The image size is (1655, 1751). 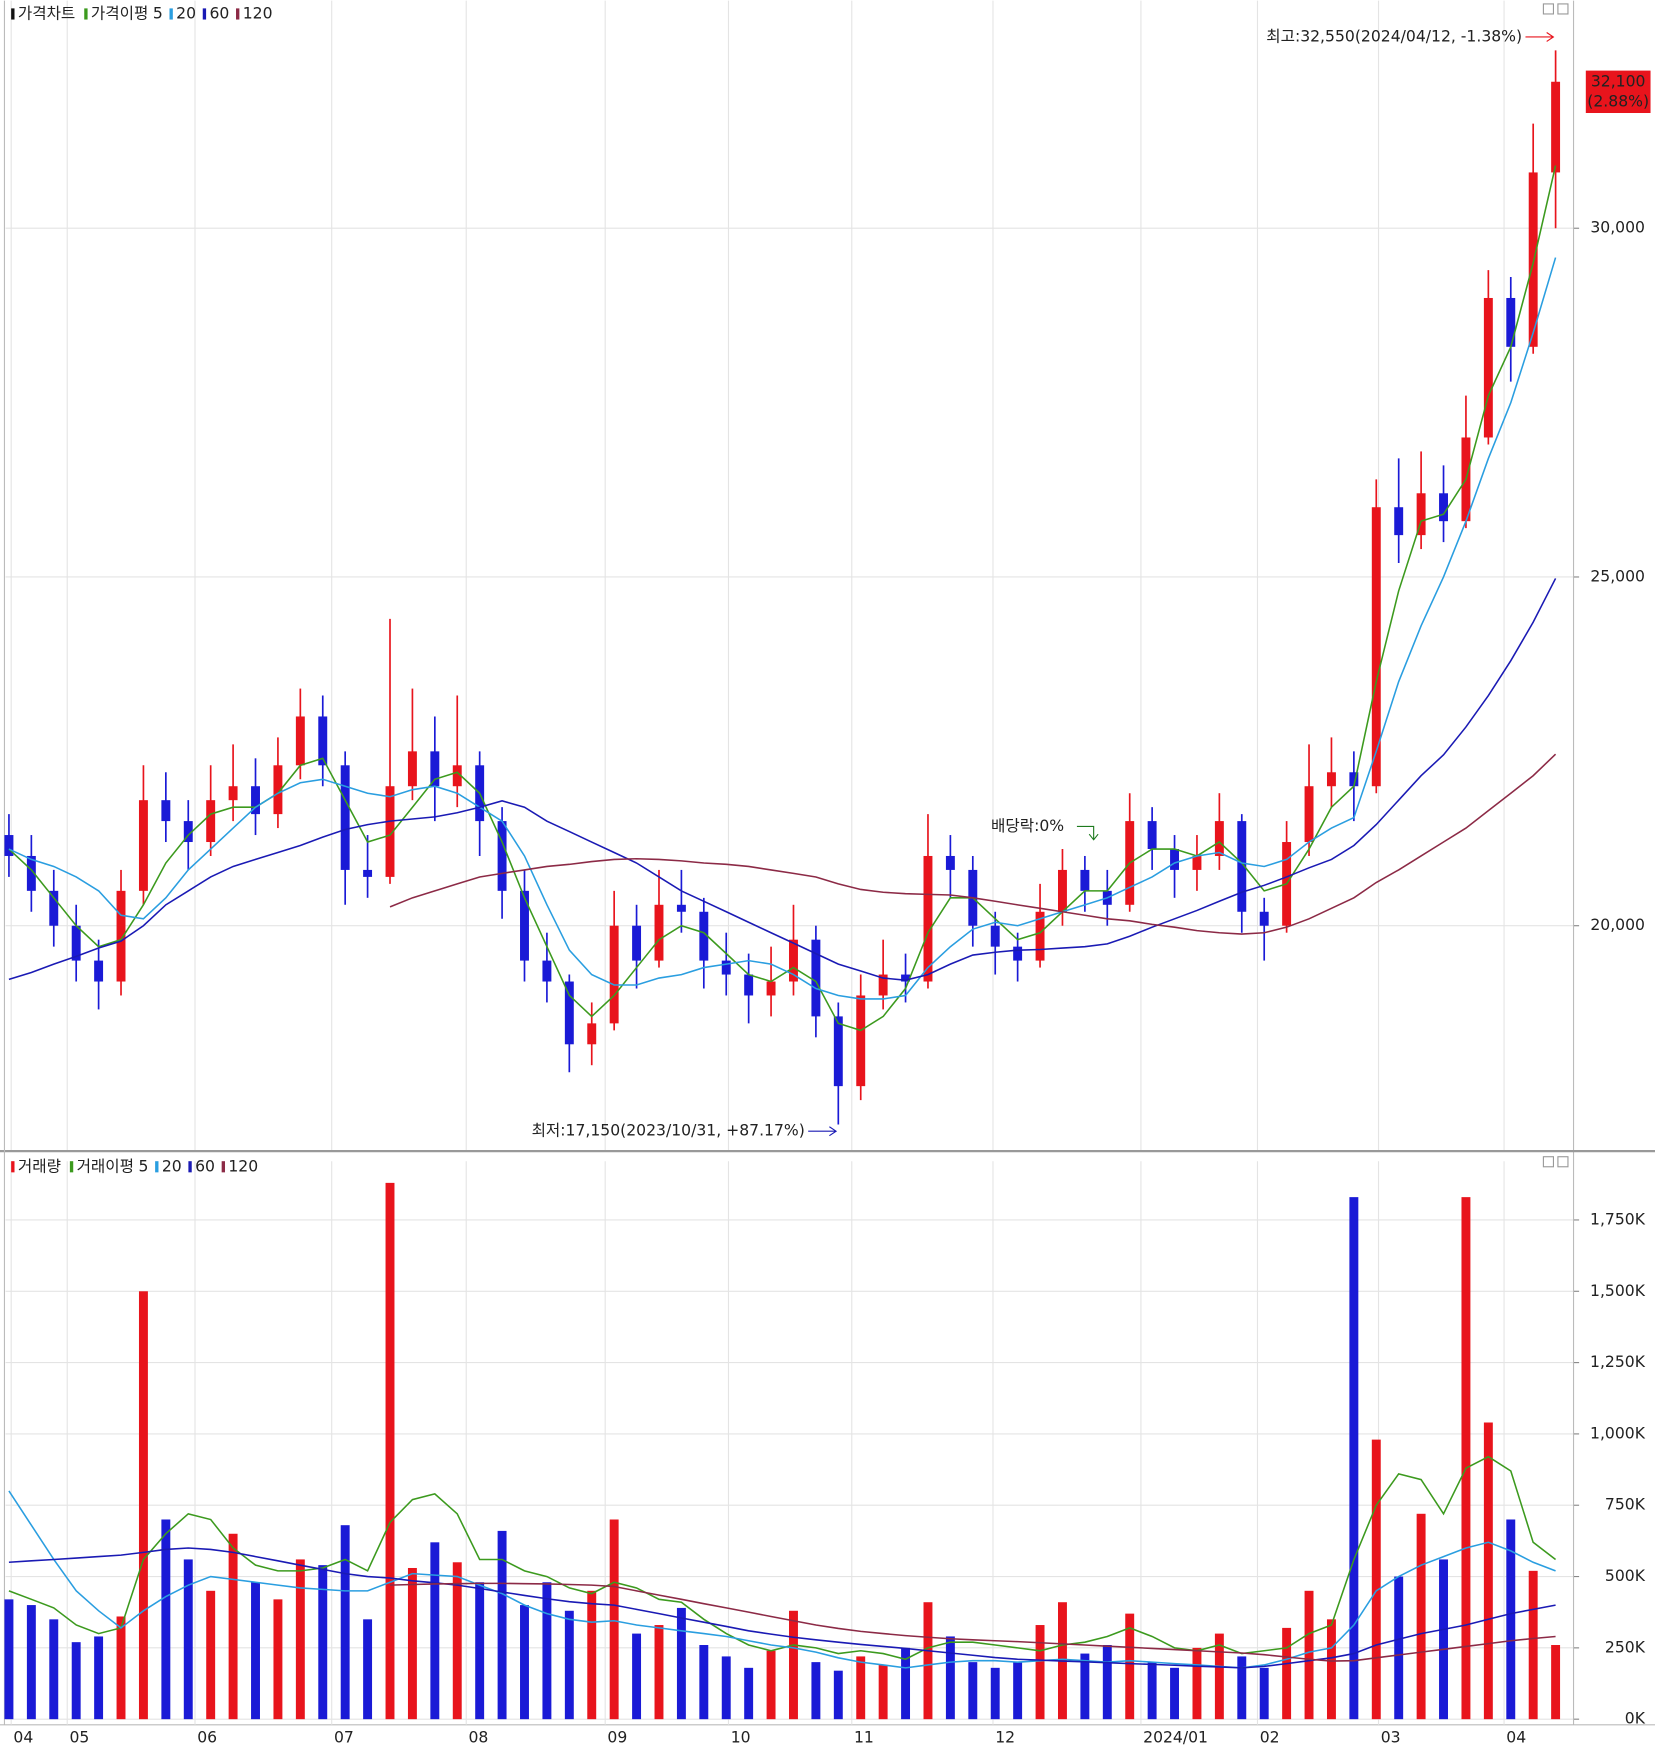 What do you see at coordinates (1625, 1647) in the screenshot?
I see `y-tick-label: 250K` at bounding box center [1625, 1647].